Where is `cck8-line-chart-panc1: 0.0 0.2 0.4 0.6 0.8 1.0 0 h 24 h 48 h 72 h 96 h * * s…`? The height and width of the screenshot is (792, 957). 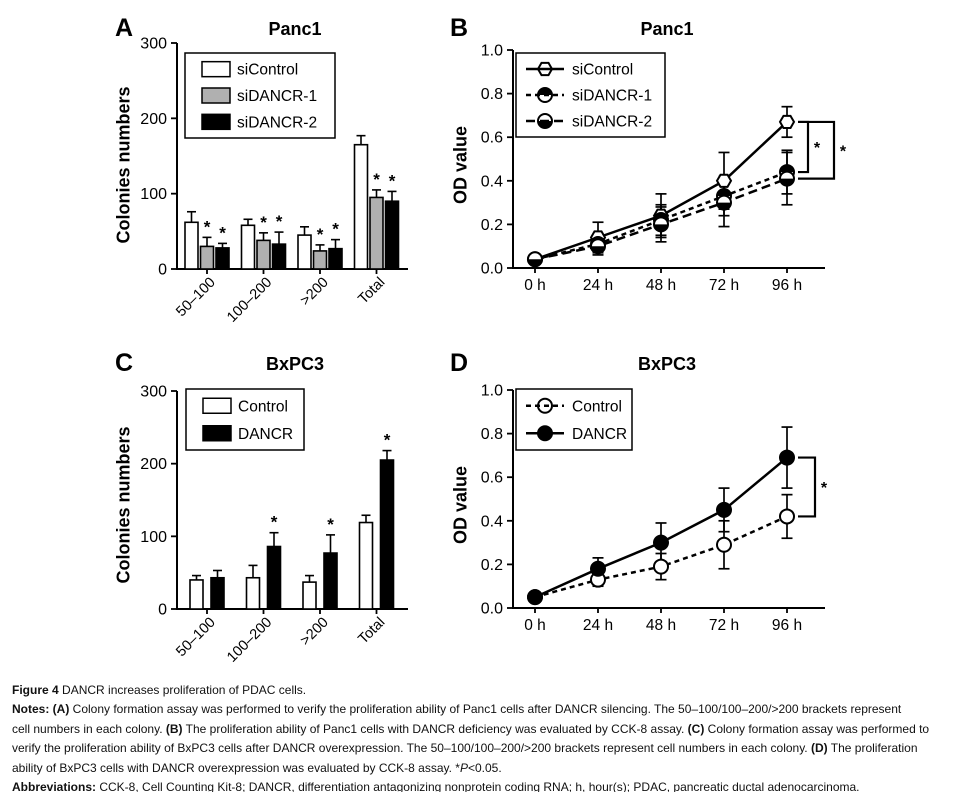 cck8-line-chart-panc1: 0.0 0.2 0.4 0.6 0.8 1.0 0 h 24 h 48 h 72 h 96 h * * s… is located at coordinates (664, 169).